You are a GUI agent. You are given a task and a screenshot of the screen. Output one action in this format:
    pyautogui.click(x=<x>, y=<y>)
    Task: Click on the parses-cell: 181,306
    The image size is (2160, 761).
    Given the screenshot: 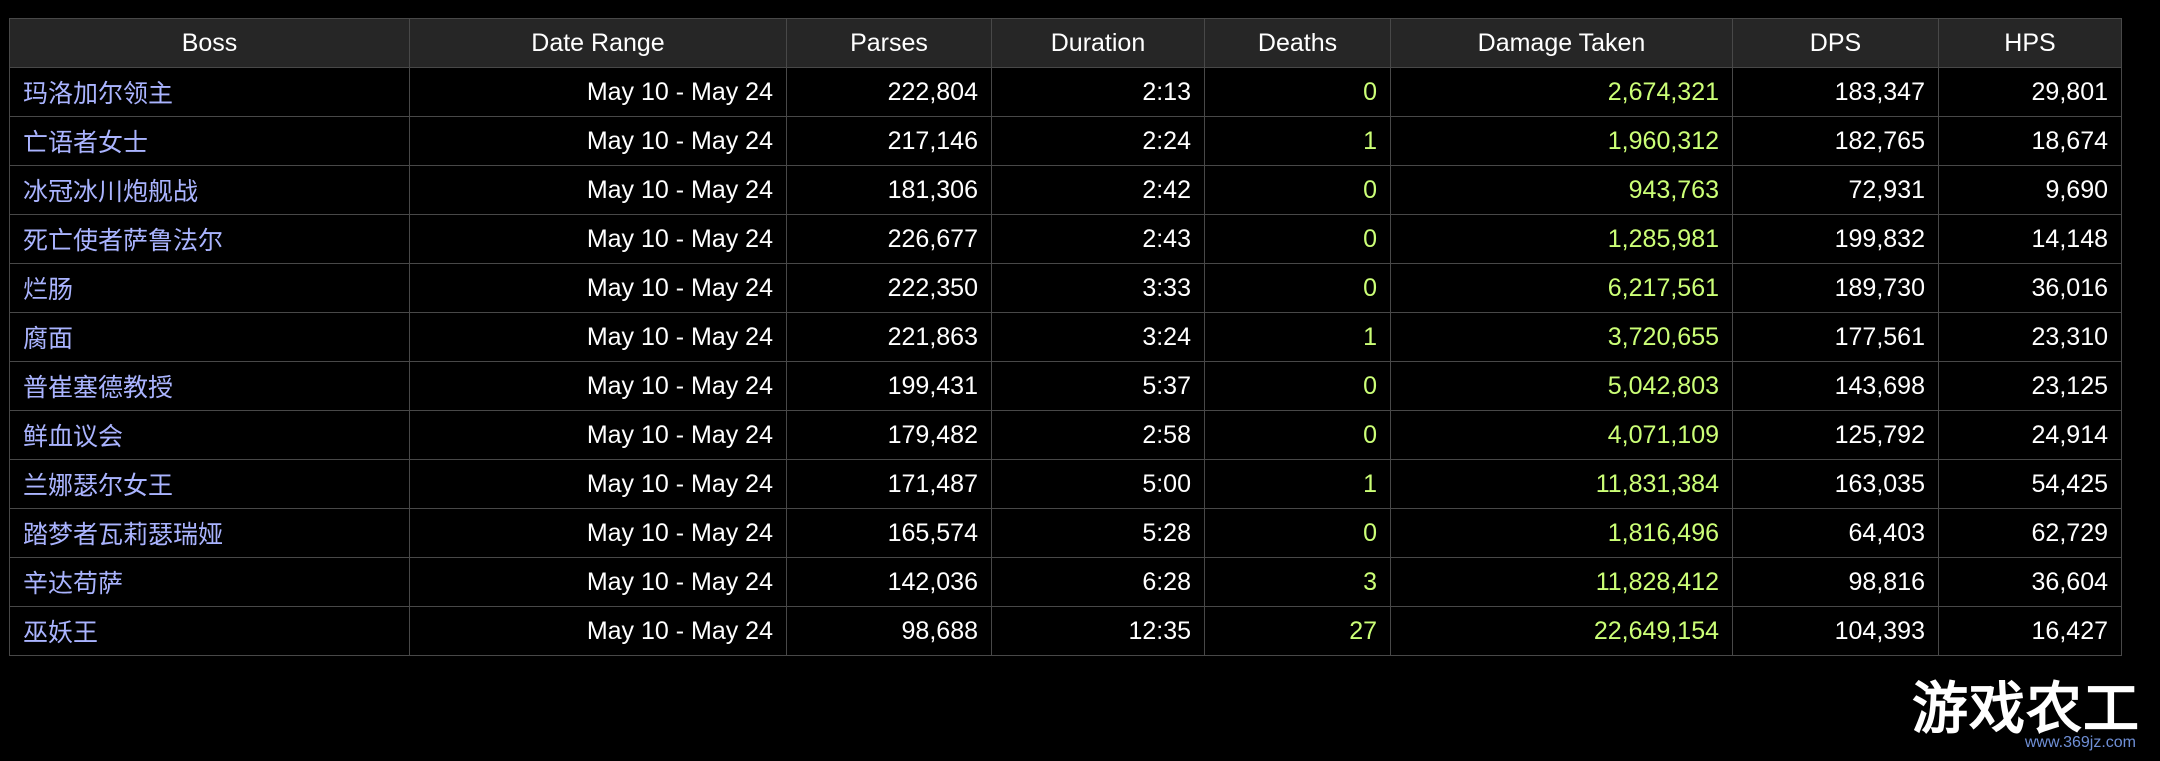 What is the action you would take?
    pyautogui.click(x=889, y=190)
    